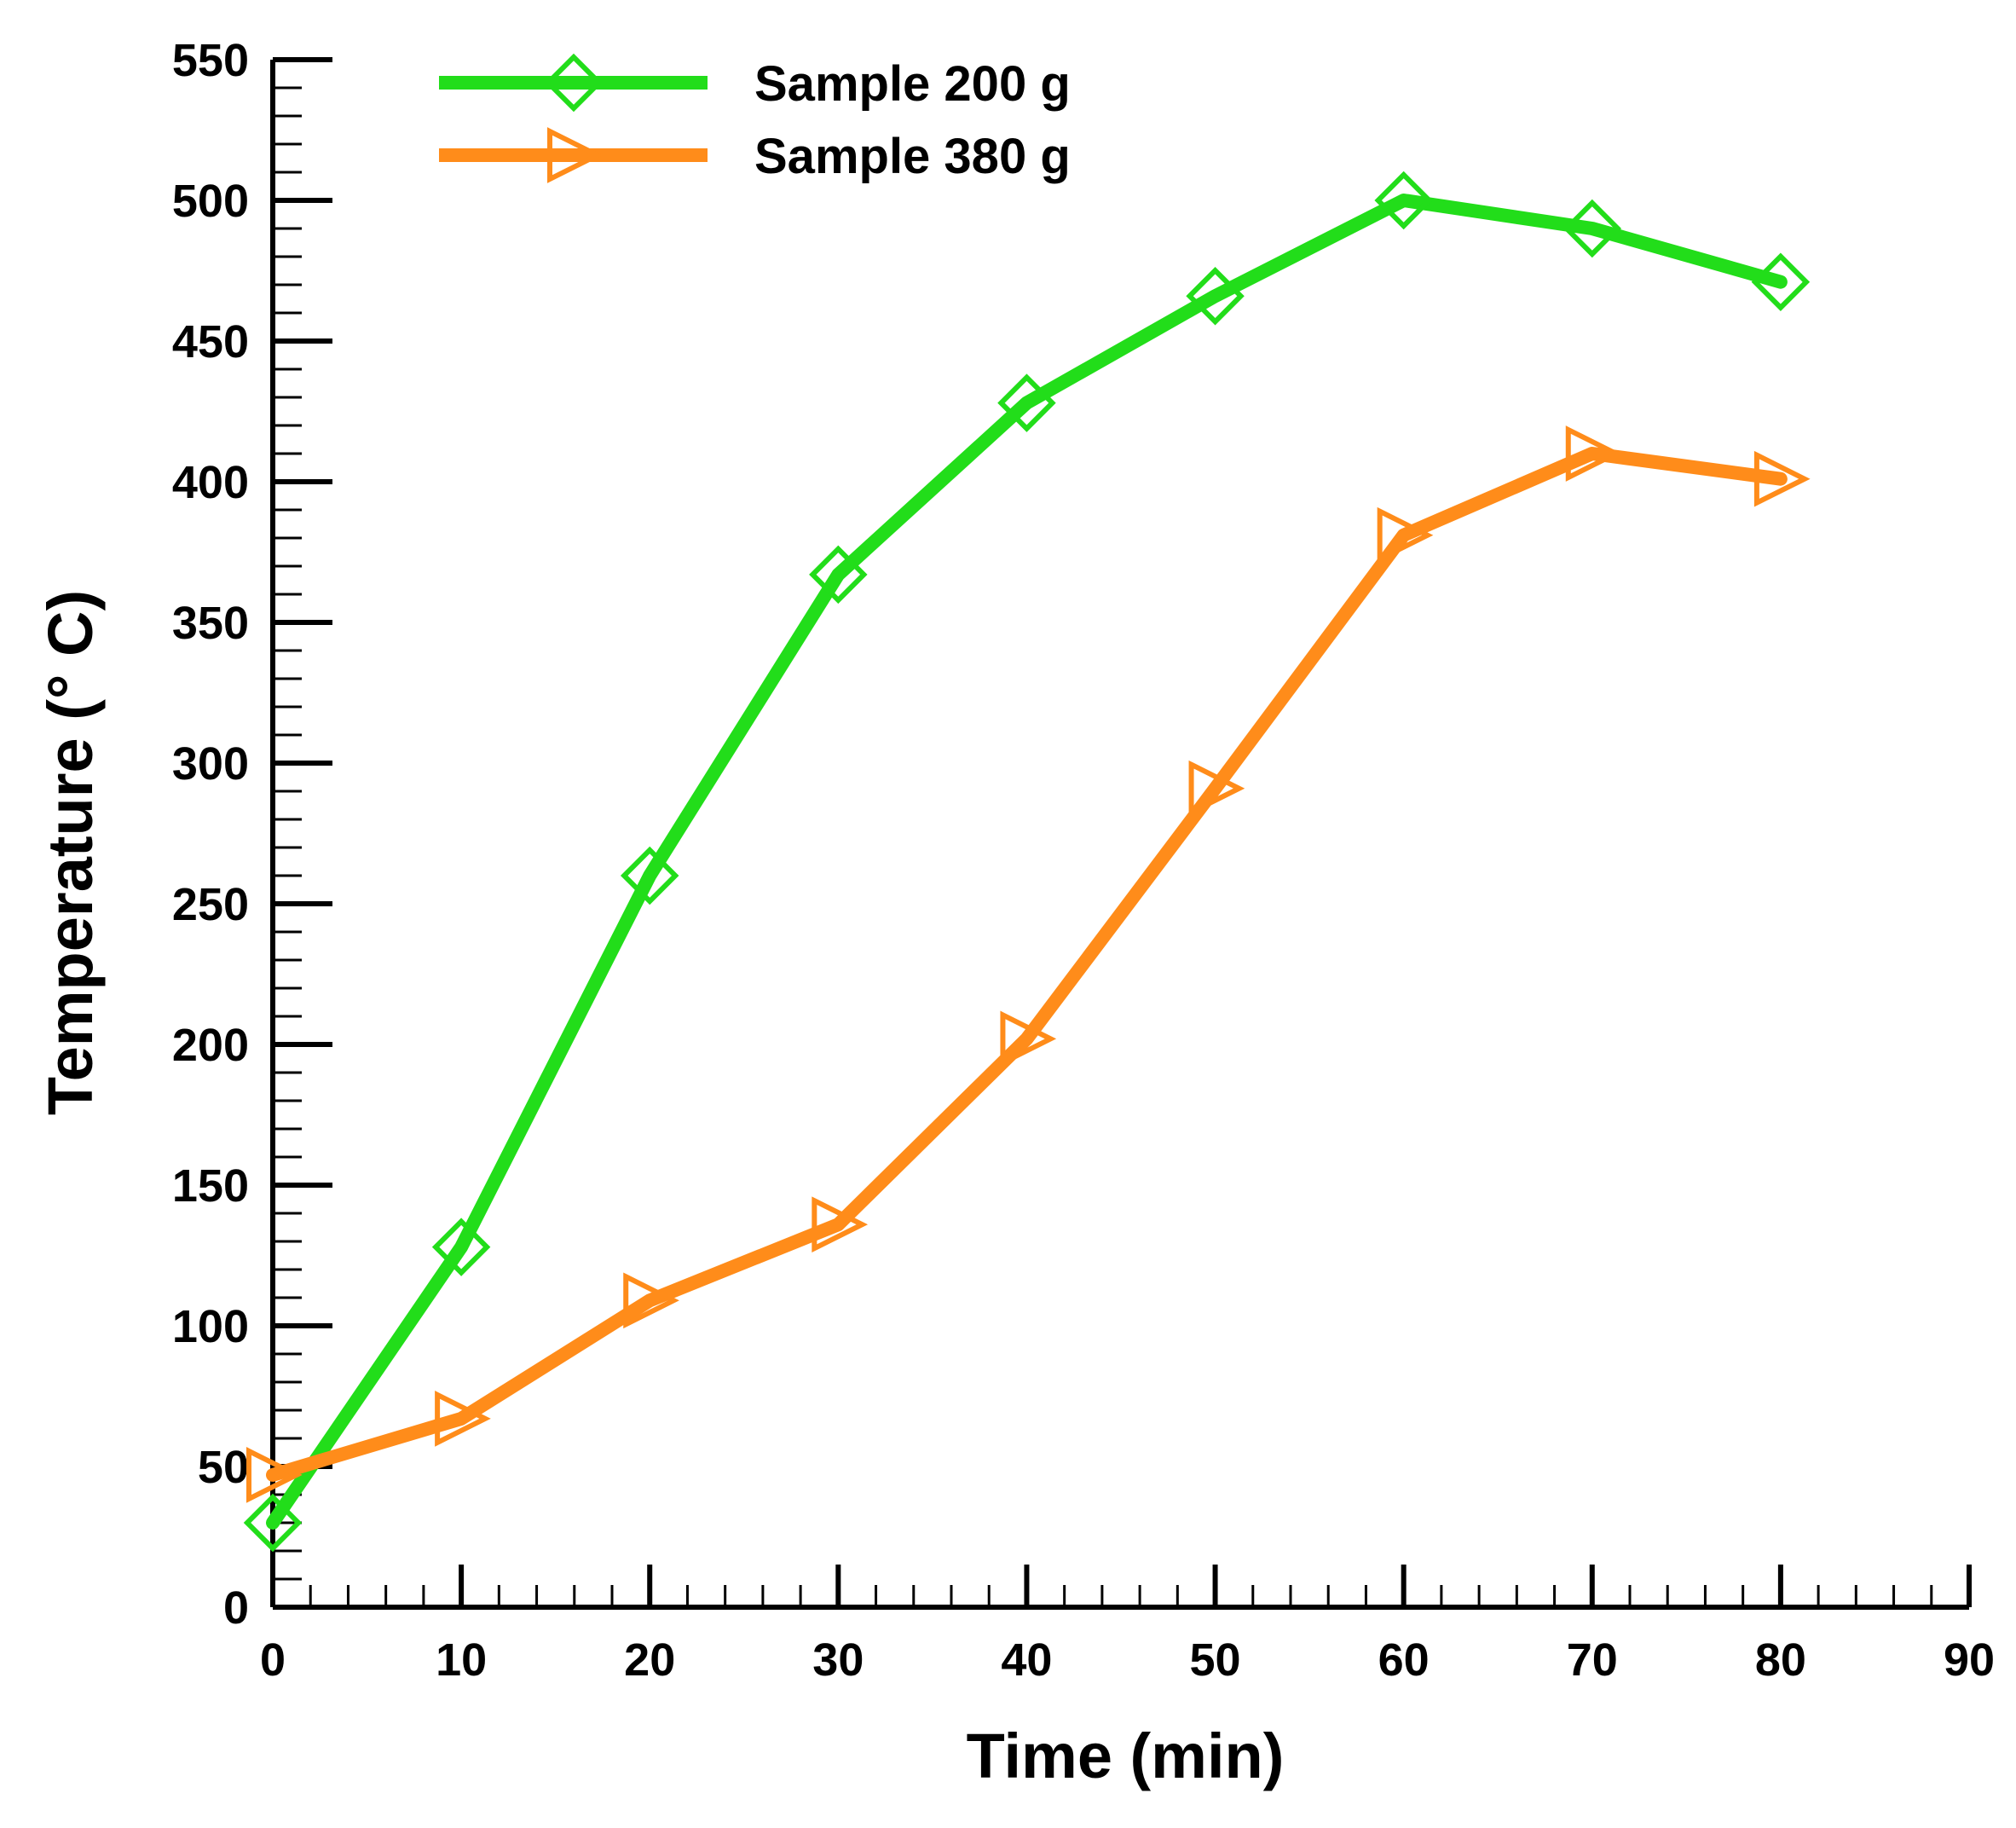 The image size is (2016, 1828). I want to click on y-tick-label: 400, so click(210, 483).